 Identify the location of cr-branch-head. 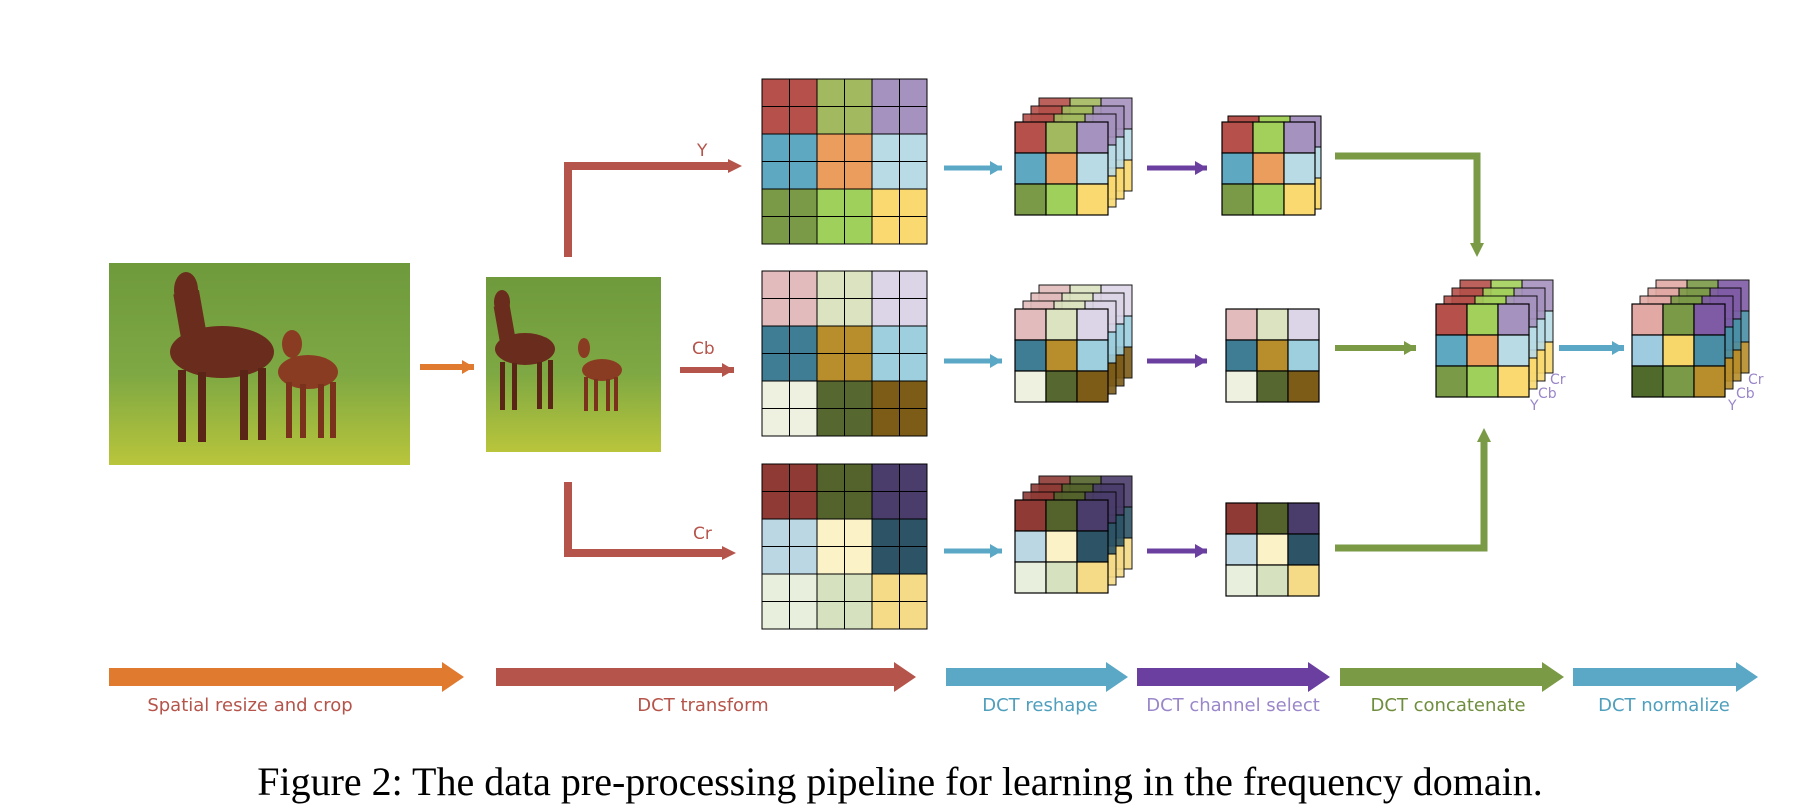
(729, 553).